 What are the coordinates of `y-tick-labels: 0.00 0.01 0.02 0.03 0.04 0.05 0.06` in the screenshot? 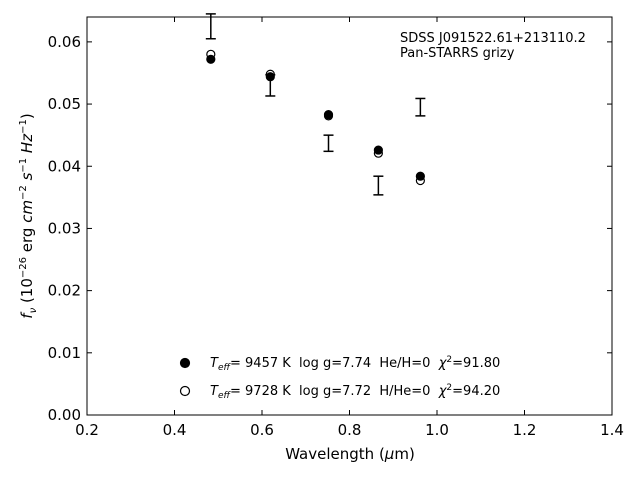 It's located at (64, 228).